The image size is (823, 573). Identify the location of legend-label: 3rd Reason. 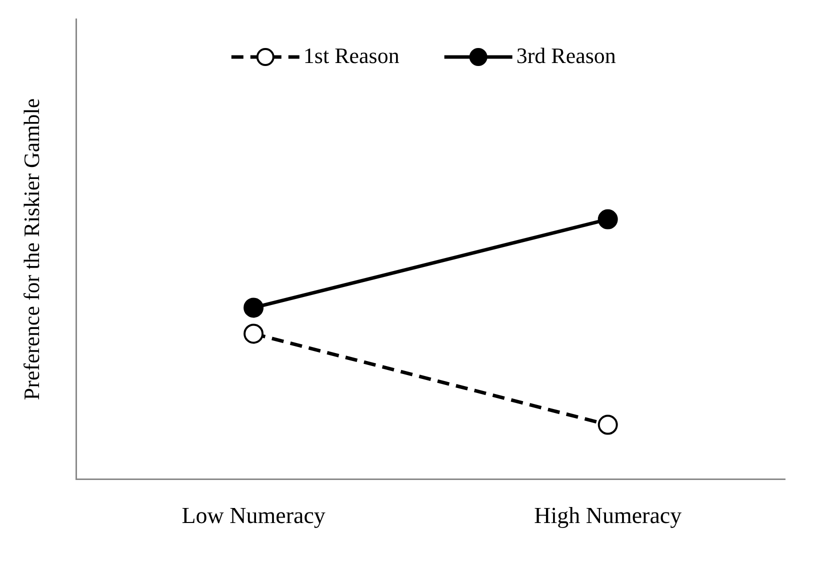
(566, 55).